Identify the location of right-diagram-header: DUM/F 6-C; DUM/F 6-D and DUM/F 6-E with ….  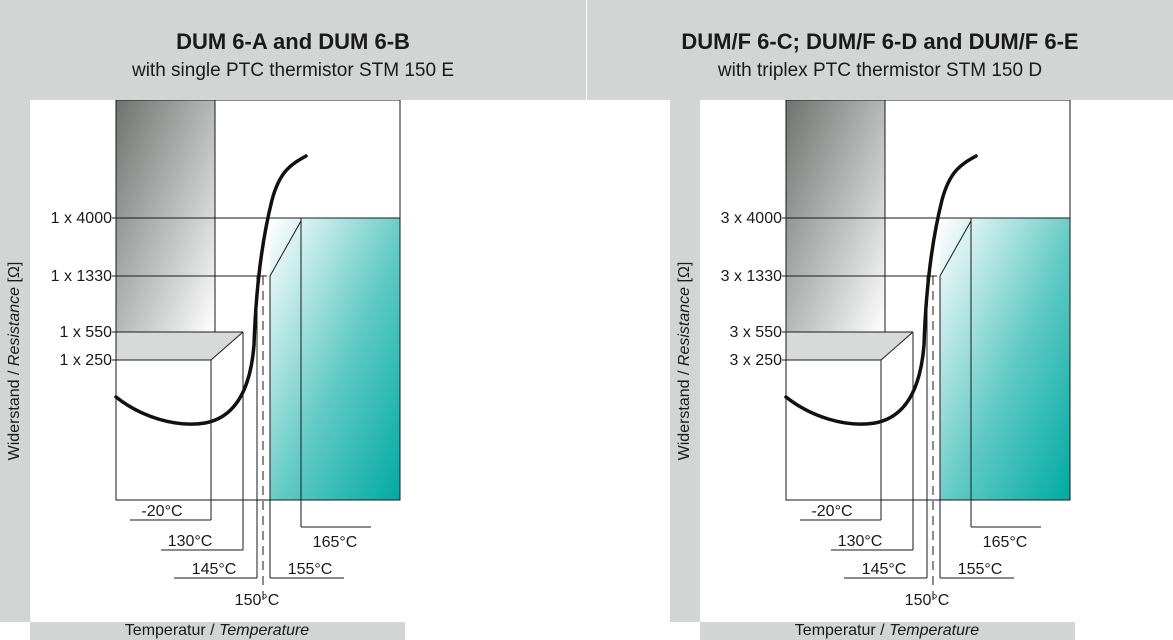
(880, 50).